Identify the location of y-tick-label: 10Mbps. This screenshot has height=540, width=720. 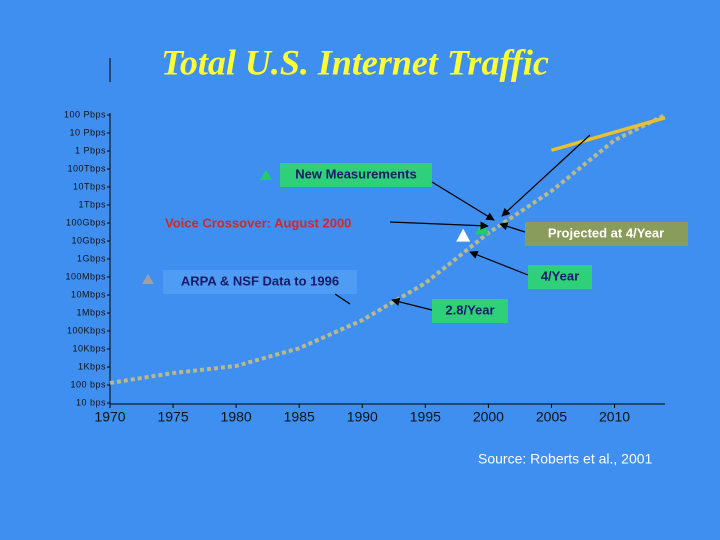
(88, 294).